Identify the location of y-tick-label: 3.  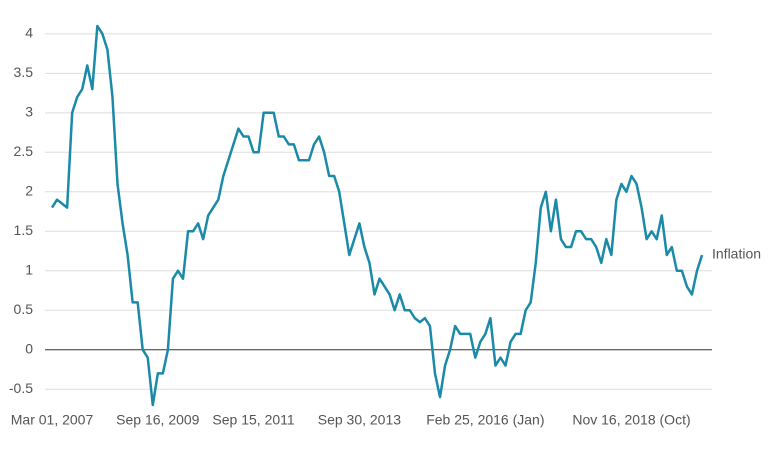
(29, 112).